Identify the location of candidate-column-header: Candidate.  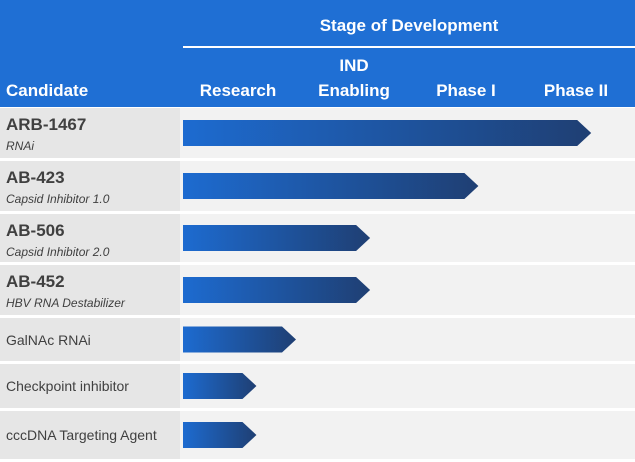
(47, 90).